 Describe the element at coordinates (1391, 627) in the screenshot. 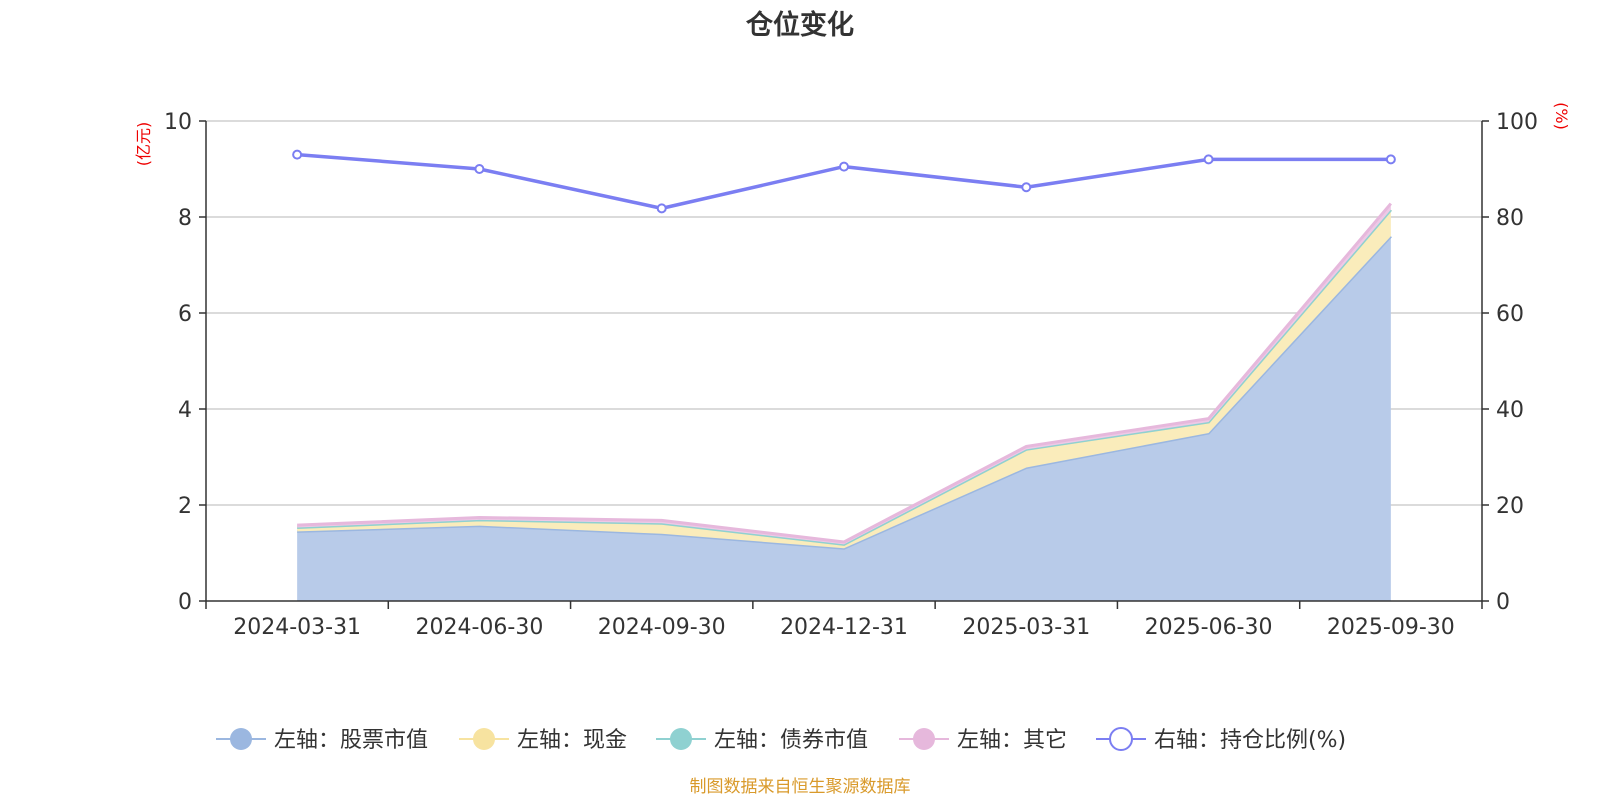

I see `x-axis-tick-label: 2025-09-30` at that location.